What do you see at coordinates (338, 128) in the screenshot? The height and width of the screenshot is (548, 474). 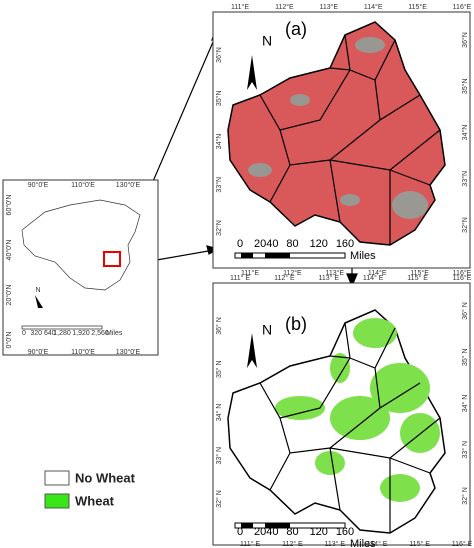 I see `texture` at bounding box center [338, 128].